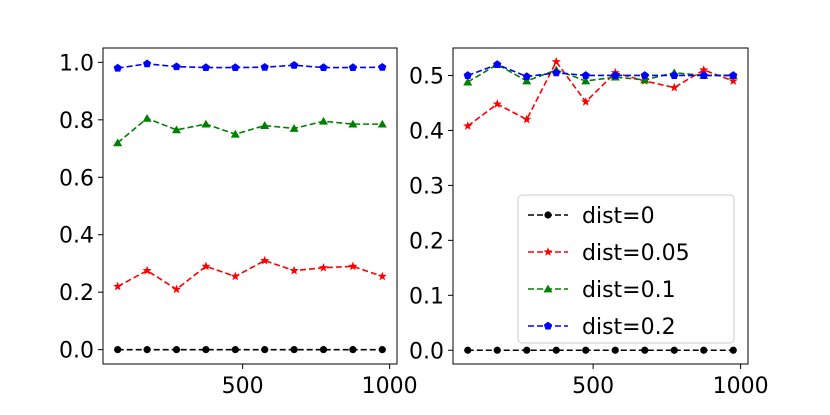 Image resolution: width=830 pixels, height=415 pixels. I want to click on y-tick-label: 0.1, so click(426, 296).